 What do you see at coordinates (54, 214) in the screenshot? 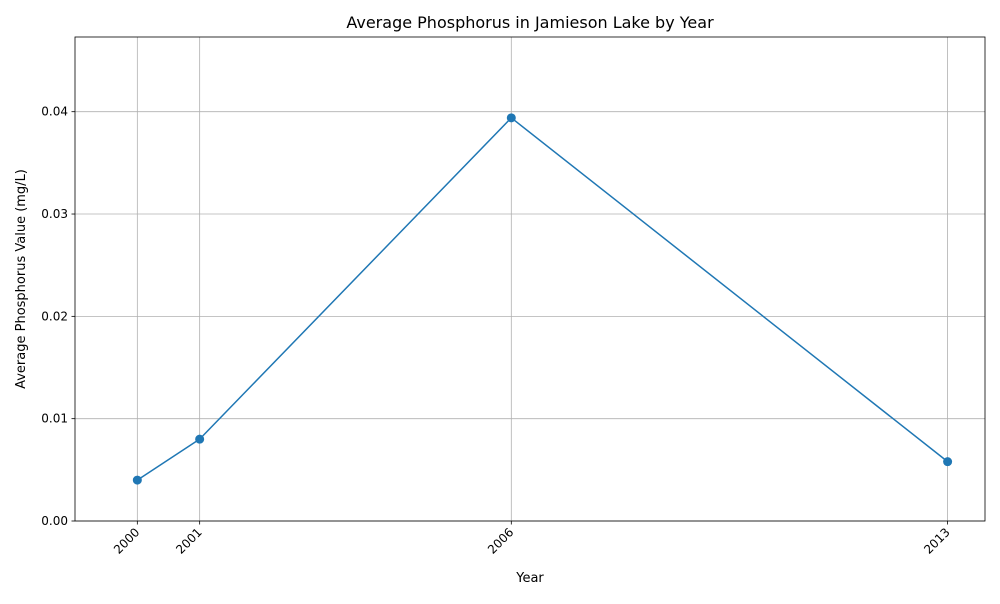
I see `y-tick-label: 0.03` at bounding box center [54, 214].